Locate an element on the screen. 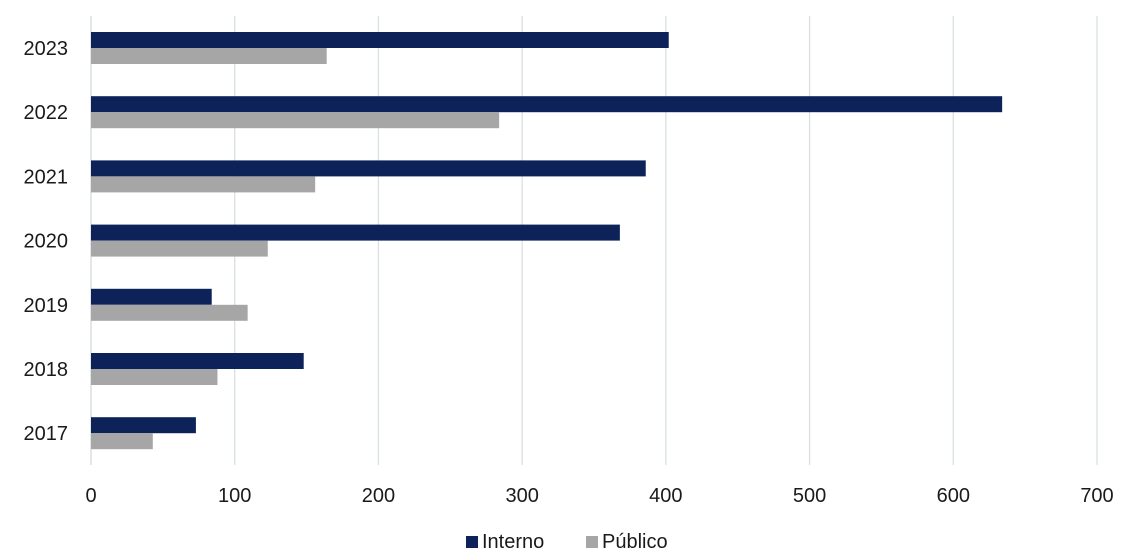 The height and width of the screenshot is (557, 1121). y-tick-label: 2022 is located at coordinates (46, 113).